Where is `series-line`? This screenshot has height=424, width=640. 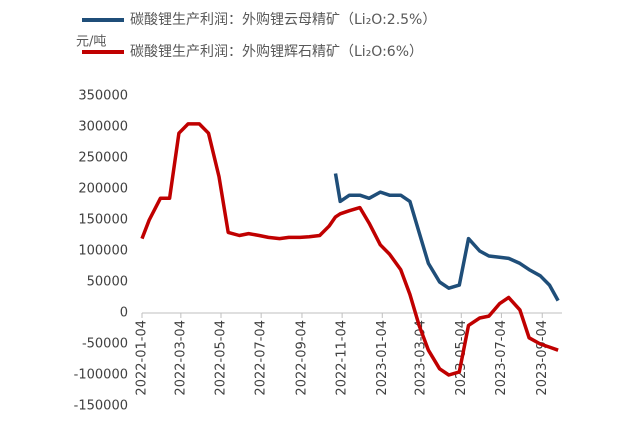
series-line is located at coordinates (446, 237).